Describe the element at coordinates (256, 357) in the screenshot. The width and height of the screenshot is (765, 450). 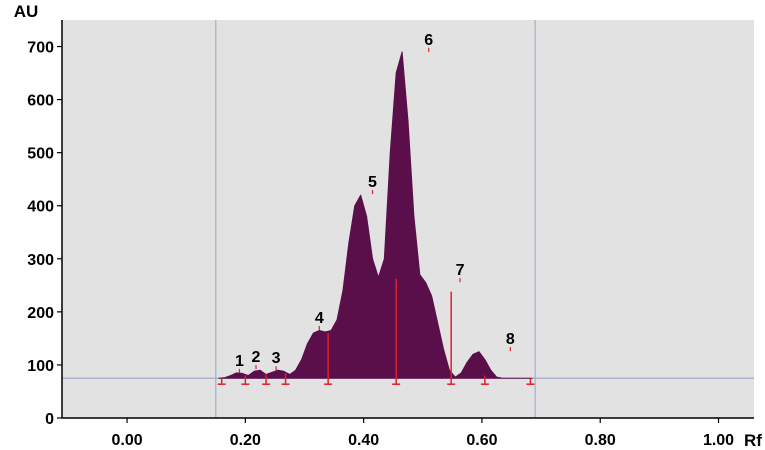
I see `peak-label: 2` at that location.